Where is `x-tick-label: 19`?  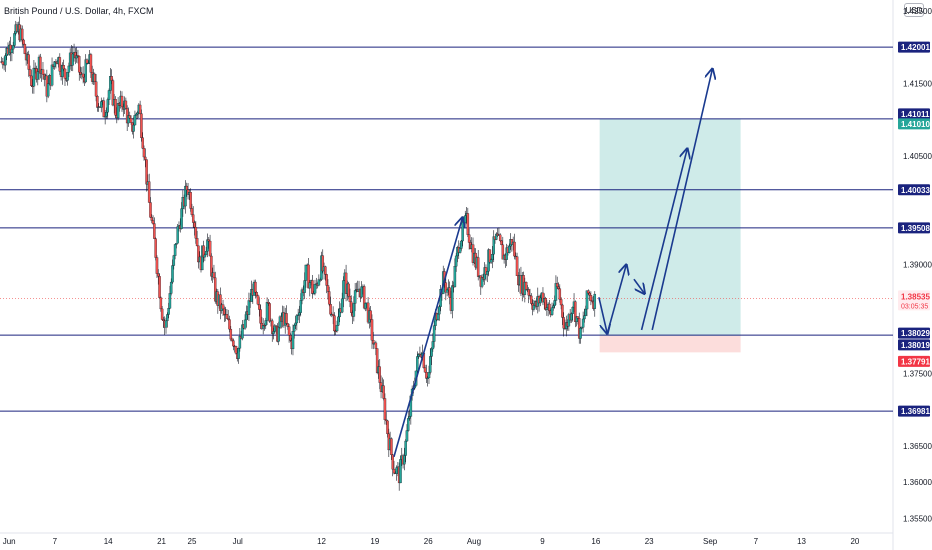
x-tick-label: 19 is located at coordinates (374, 541).